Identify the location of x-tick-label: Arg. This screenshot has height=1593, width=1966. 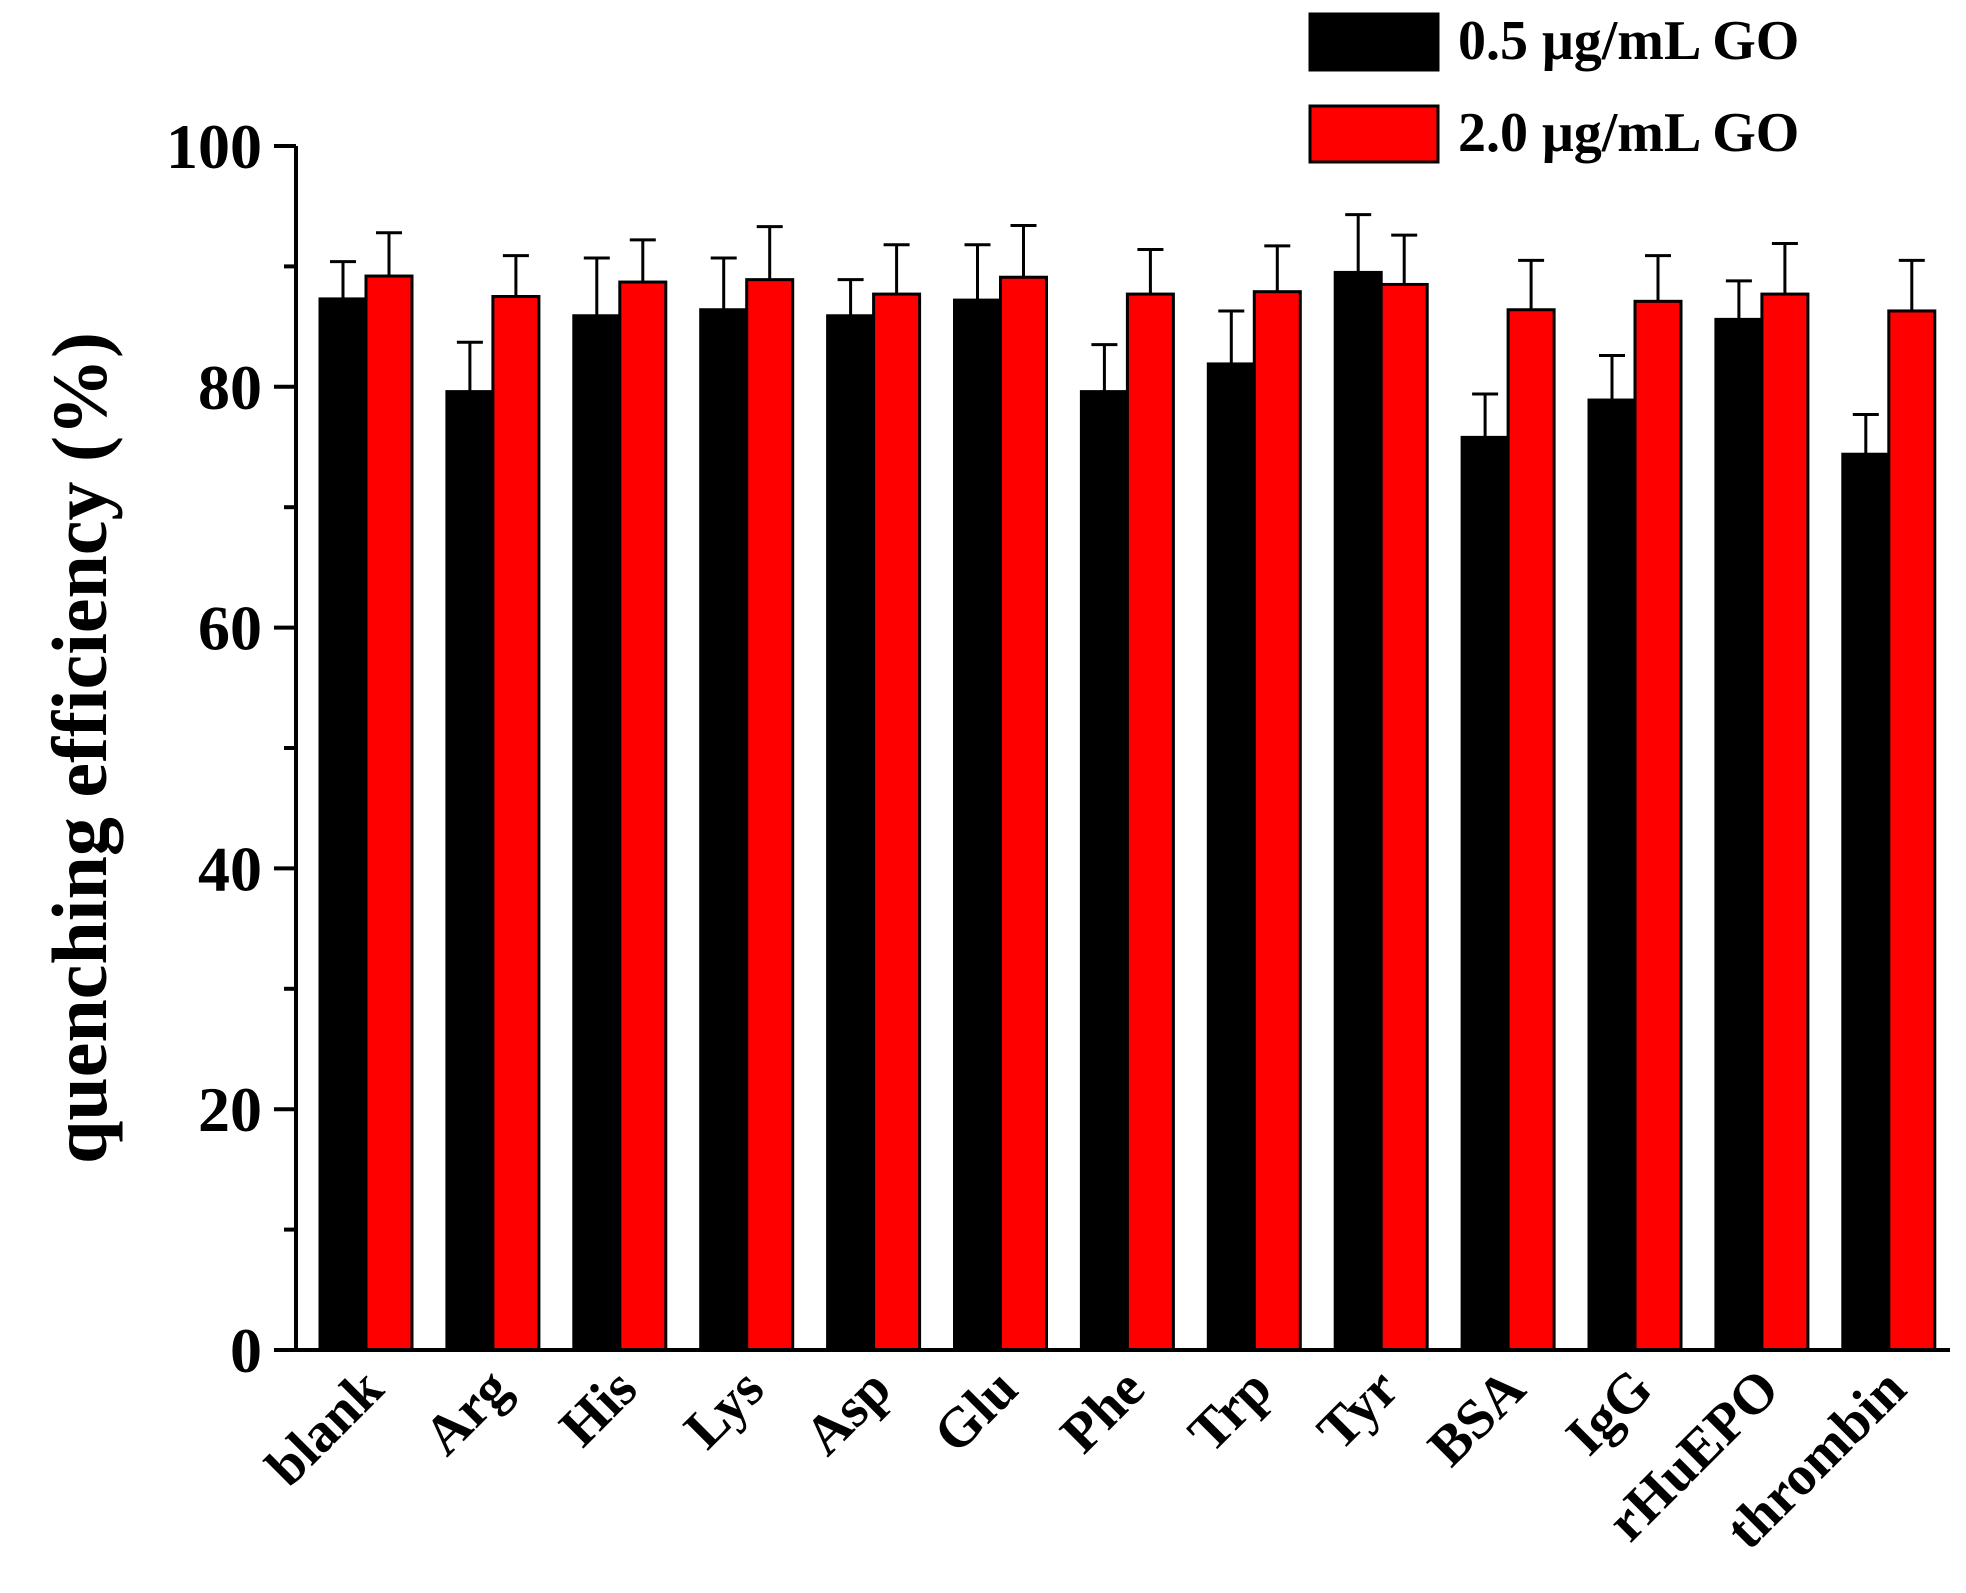
(467, 1412).